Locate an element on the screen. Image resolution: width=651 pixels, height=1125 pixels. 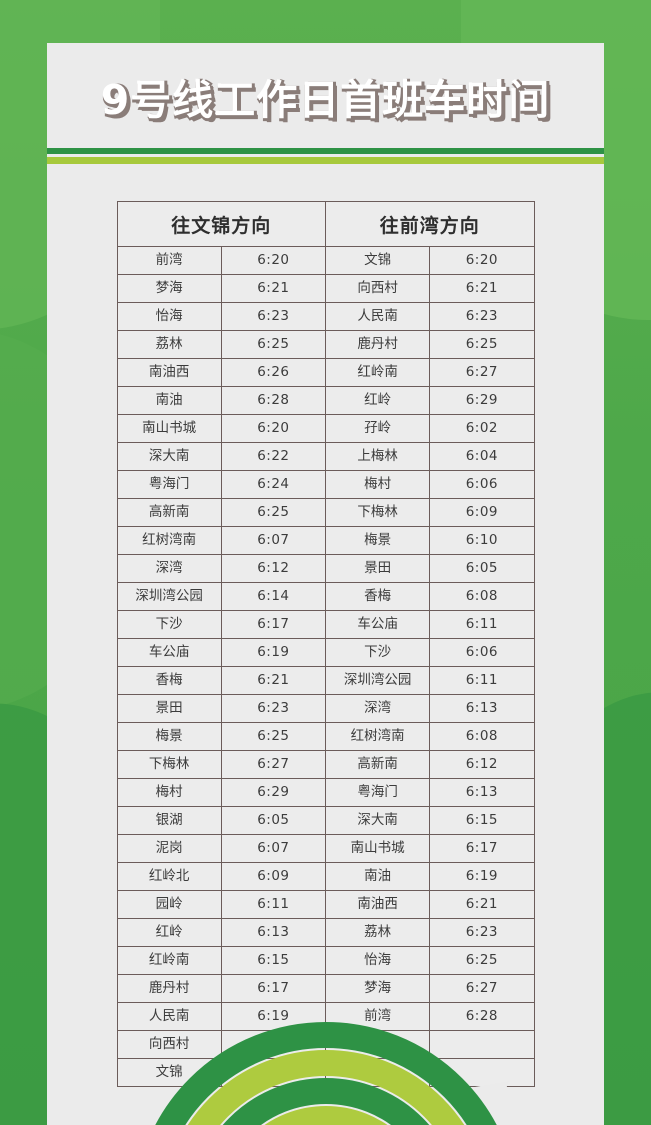
table-cell-time: 6:29 is located at coordinates (273, 792).